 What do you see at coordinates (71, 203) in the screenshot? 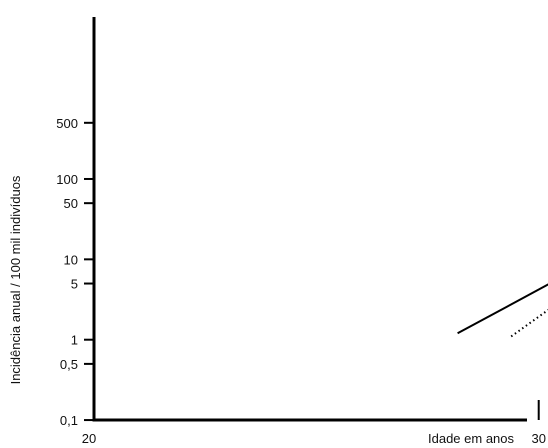
I see `y-tick-label-50: 50` at bounding box center [71, 203].